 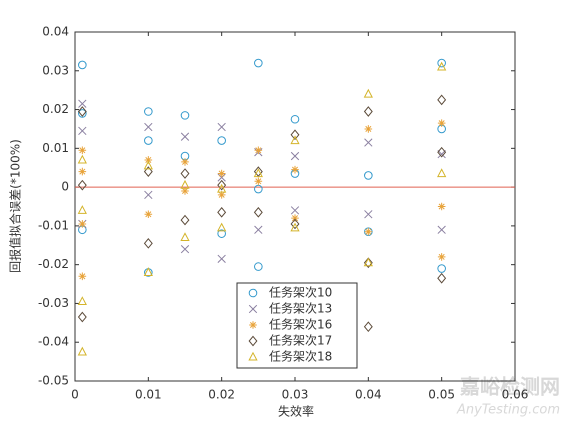 I want to click on watermark: AnyTesting.com, so click(x=508, y=410).